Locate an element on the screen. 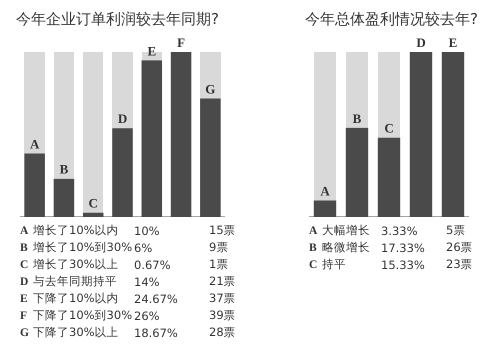 The height and width of the screenshot is (350, 500). text: 6% is located at coordinates (143, 247).